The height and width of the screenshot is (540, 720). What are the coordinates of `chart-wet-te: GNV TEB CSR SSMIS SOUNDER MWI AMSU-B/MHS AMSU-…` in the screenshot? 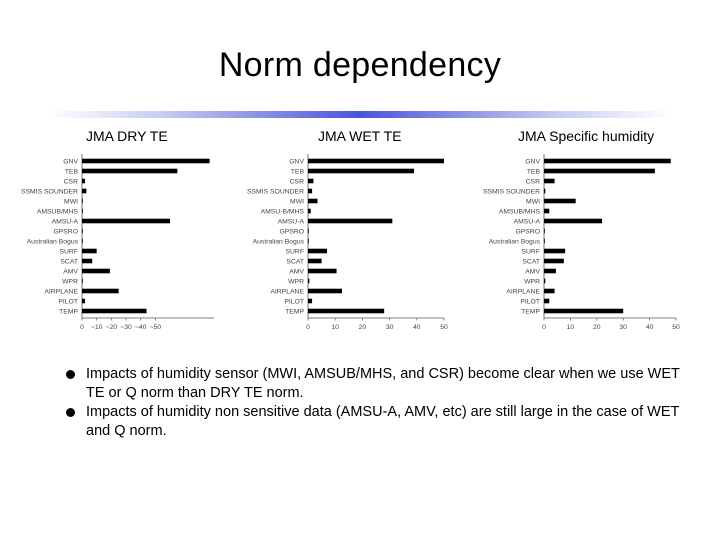 It's located at (347, 242).